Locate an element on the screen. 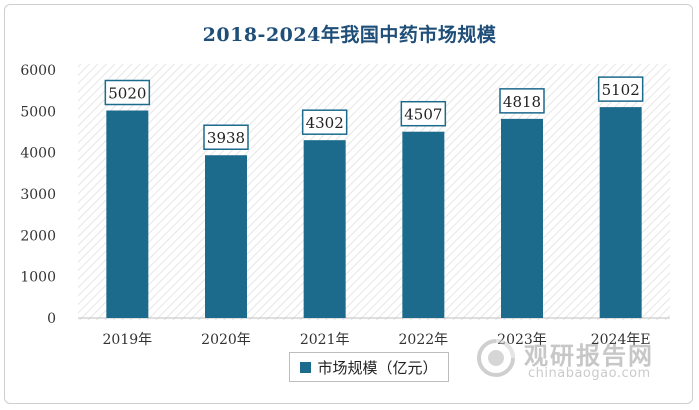 Image resolution: width=699 pixels, height=410 pixels. legend-swatch is located at coordinates (306, 367).